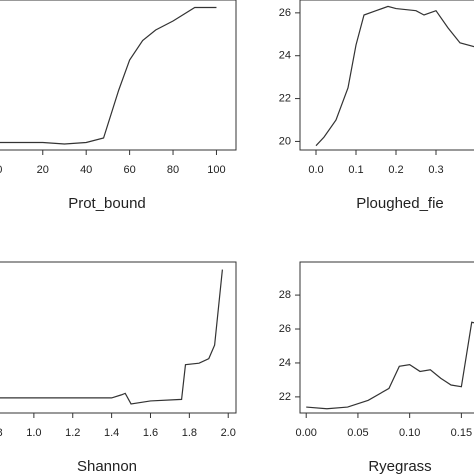  I want to click on x-tick-label: 2.0, so click(228, 433).